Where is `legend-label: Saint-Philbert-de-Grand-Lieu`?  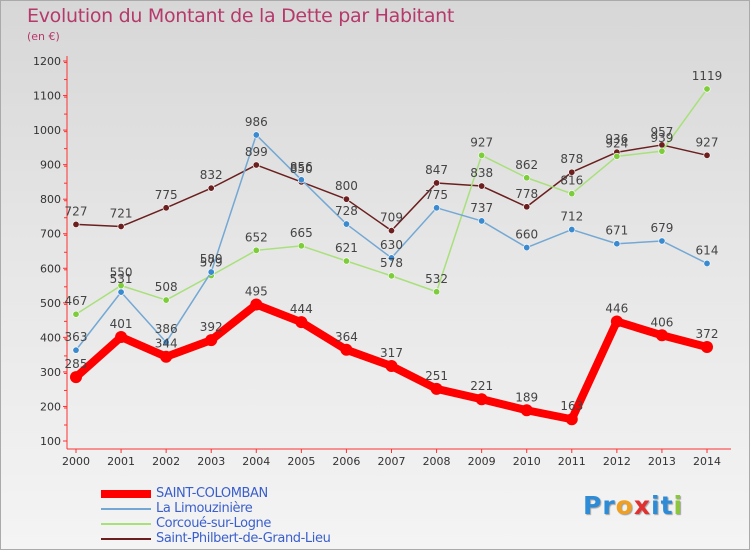
legend-label: Saint-Philbert-de-Grand-Lieu is located at coordinates (243, 538).